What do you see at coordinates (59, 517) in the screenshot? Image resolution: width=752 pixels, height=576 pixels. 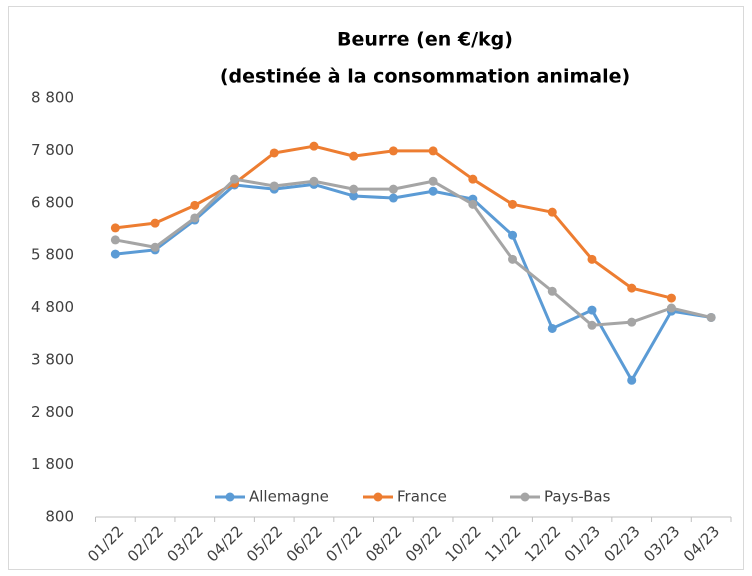 I see `y-tick-label: 800` at bounding box center [59, 517].